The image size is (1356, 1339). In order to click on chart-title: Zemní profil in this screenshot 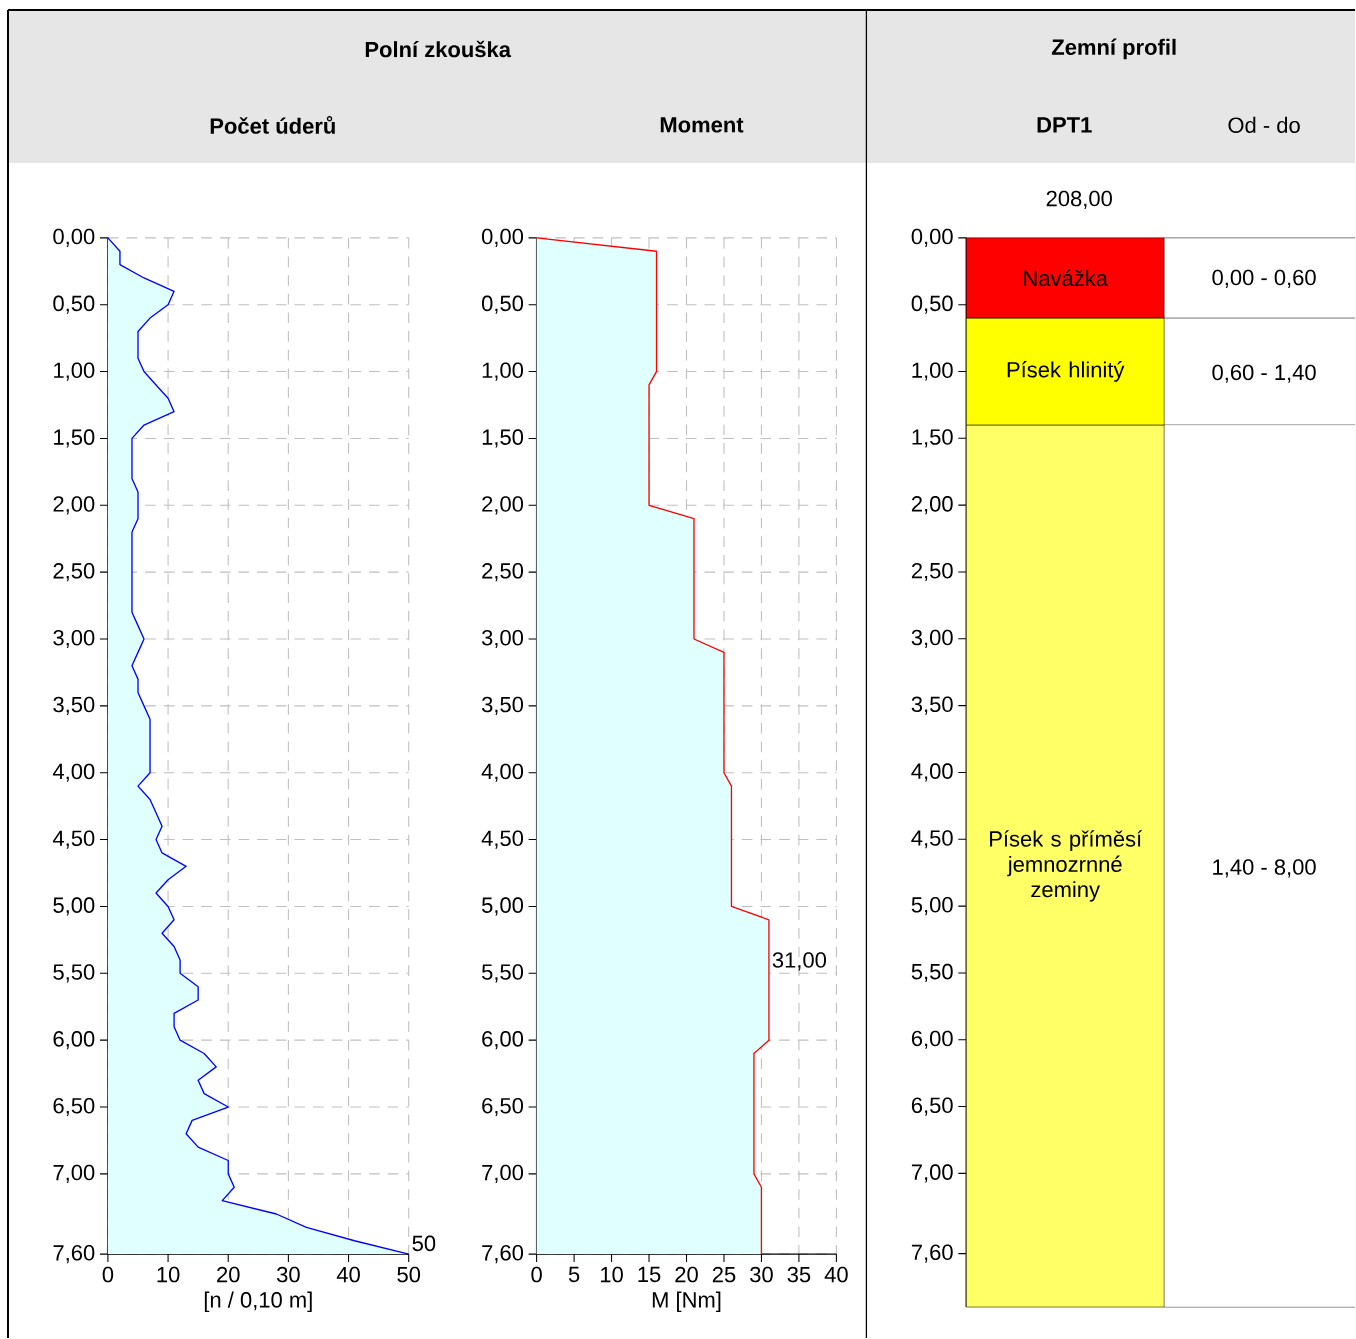, I will do `click(1113, 49)`.